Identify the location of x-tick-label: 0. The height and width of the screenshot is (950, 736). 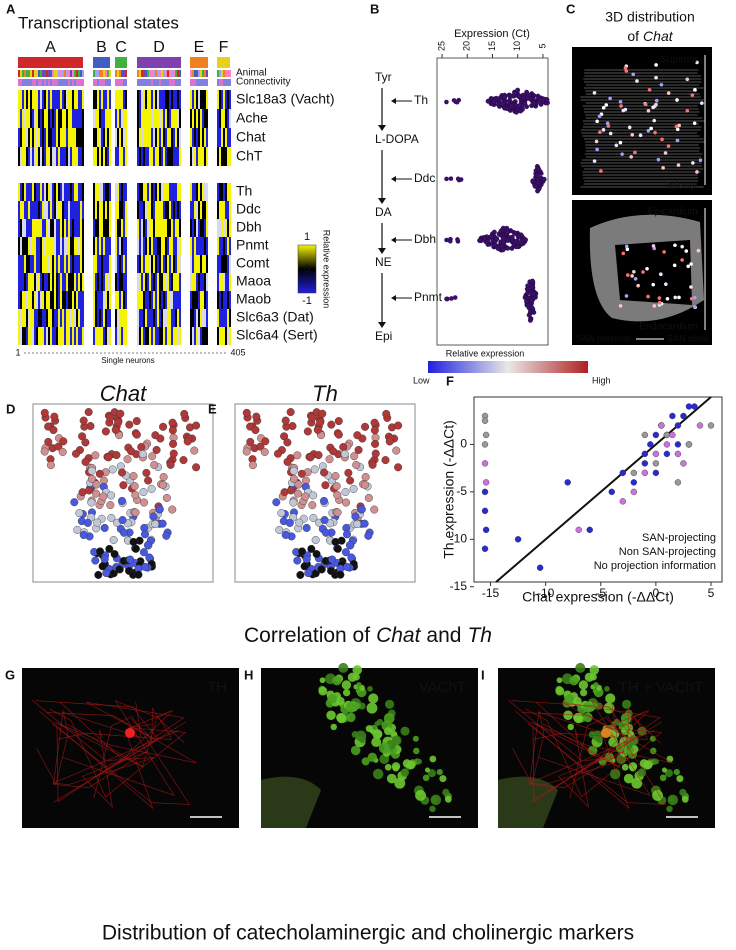
(656, 593).